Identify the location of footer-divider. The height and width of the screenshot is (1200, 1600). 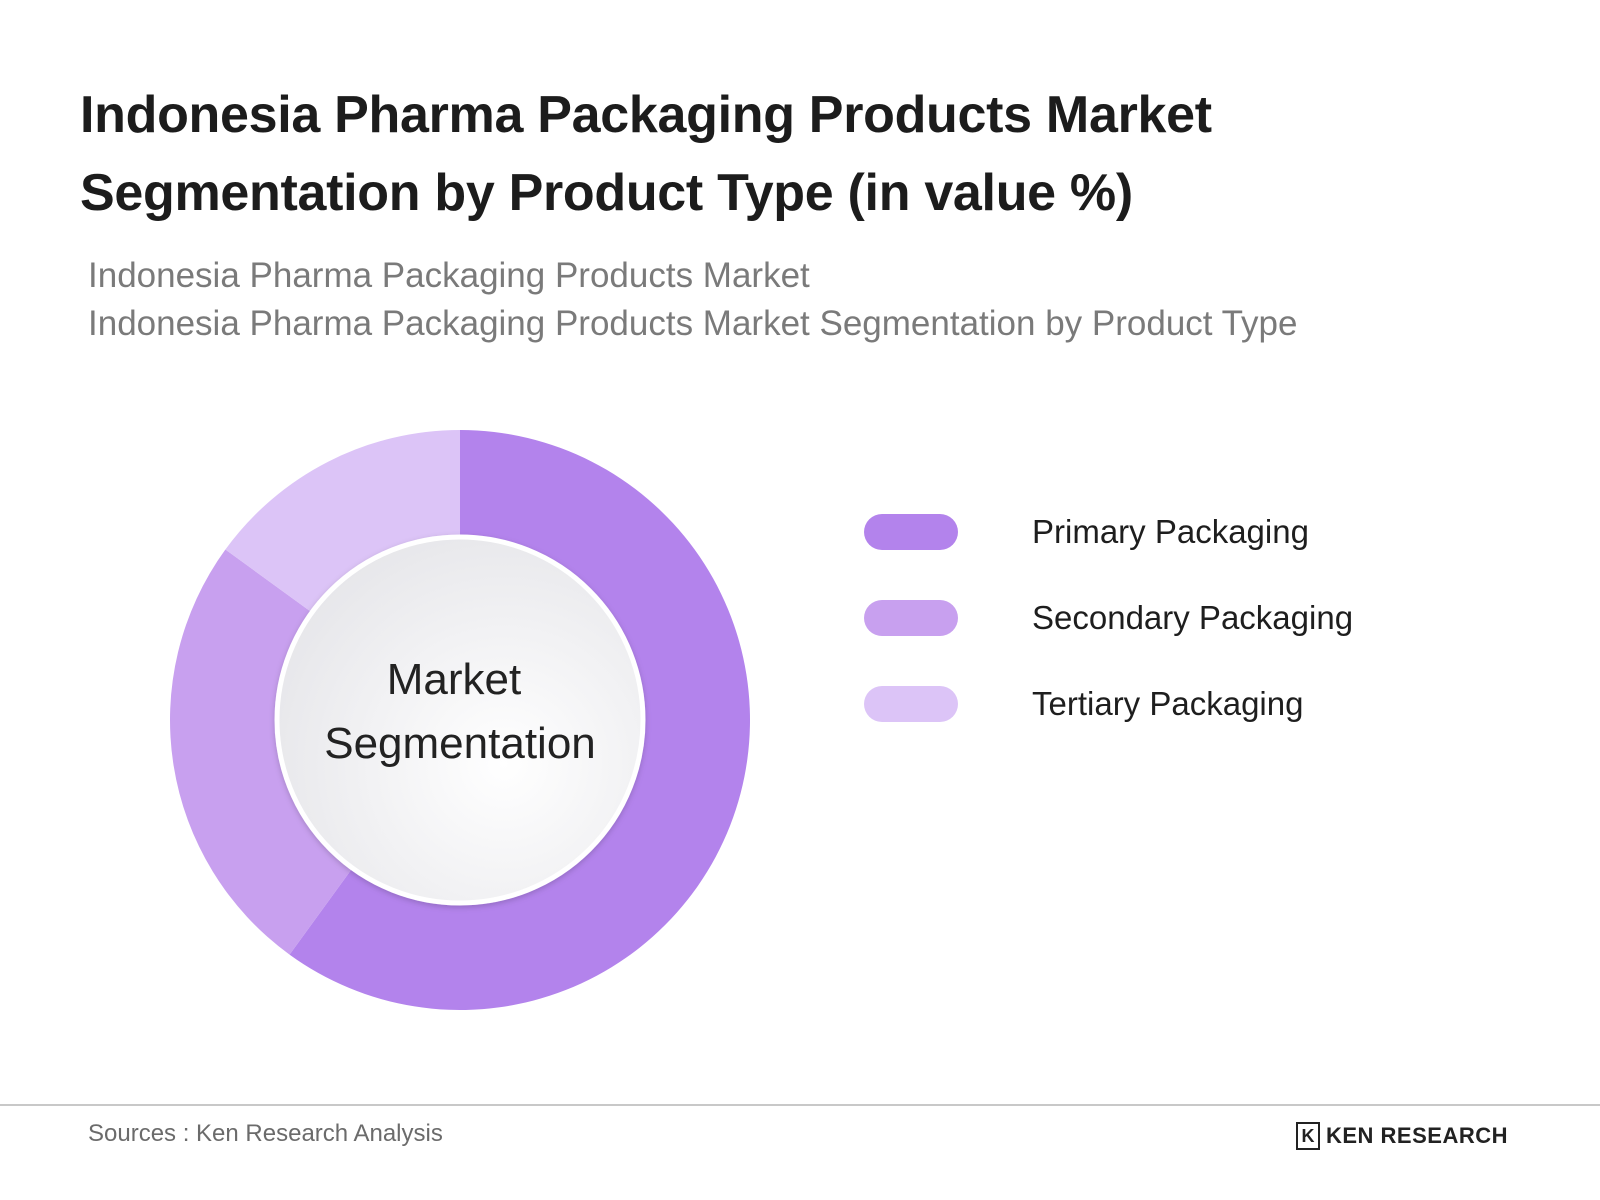
(800, 1105).